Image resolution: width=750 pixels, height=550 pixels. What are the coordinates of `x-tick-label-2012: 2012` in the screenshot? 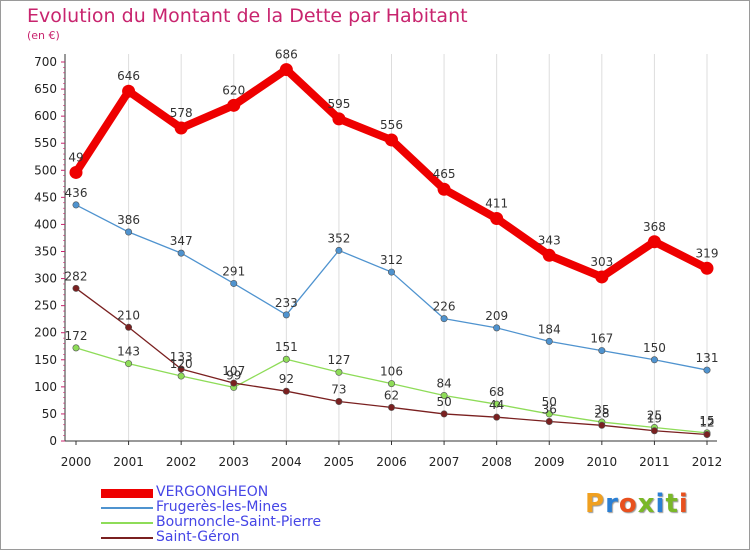 It's located at (707, 462).